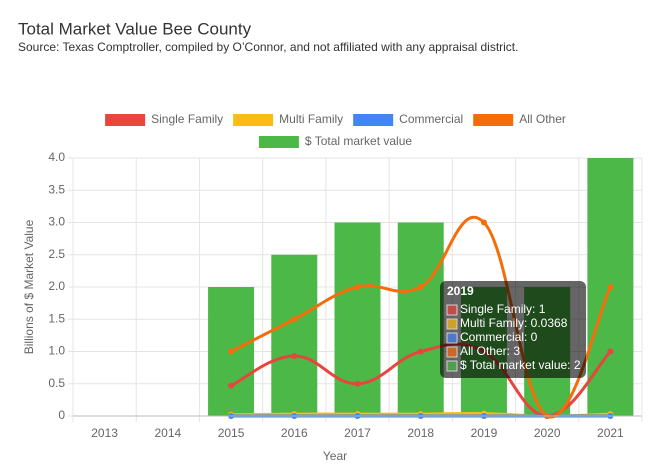 Image resolution: width=661 pixels, height=468 pixels. I want to click on legend-item: $ Total market value, so click(335, 141).